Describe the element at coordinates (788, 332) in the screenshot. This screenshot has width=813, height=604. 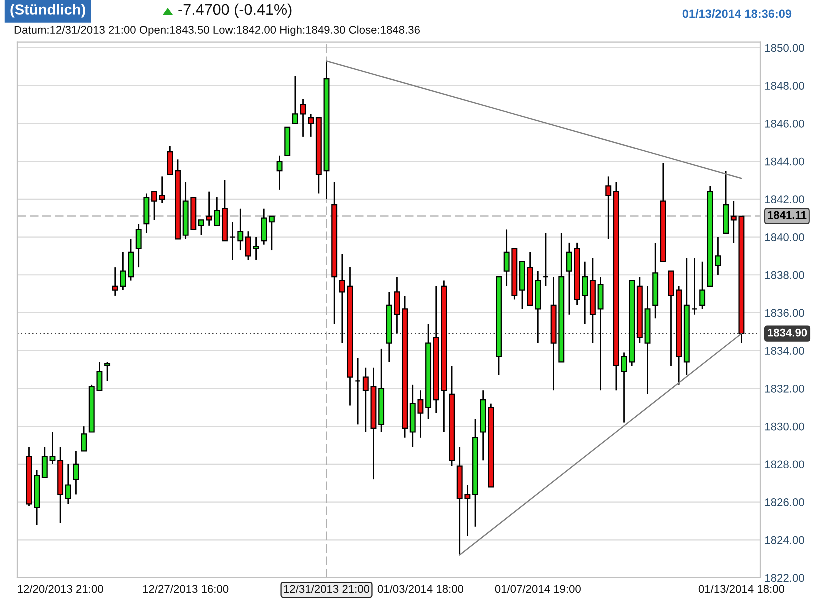
I see `ref-line-label: 1834.90` at that location.